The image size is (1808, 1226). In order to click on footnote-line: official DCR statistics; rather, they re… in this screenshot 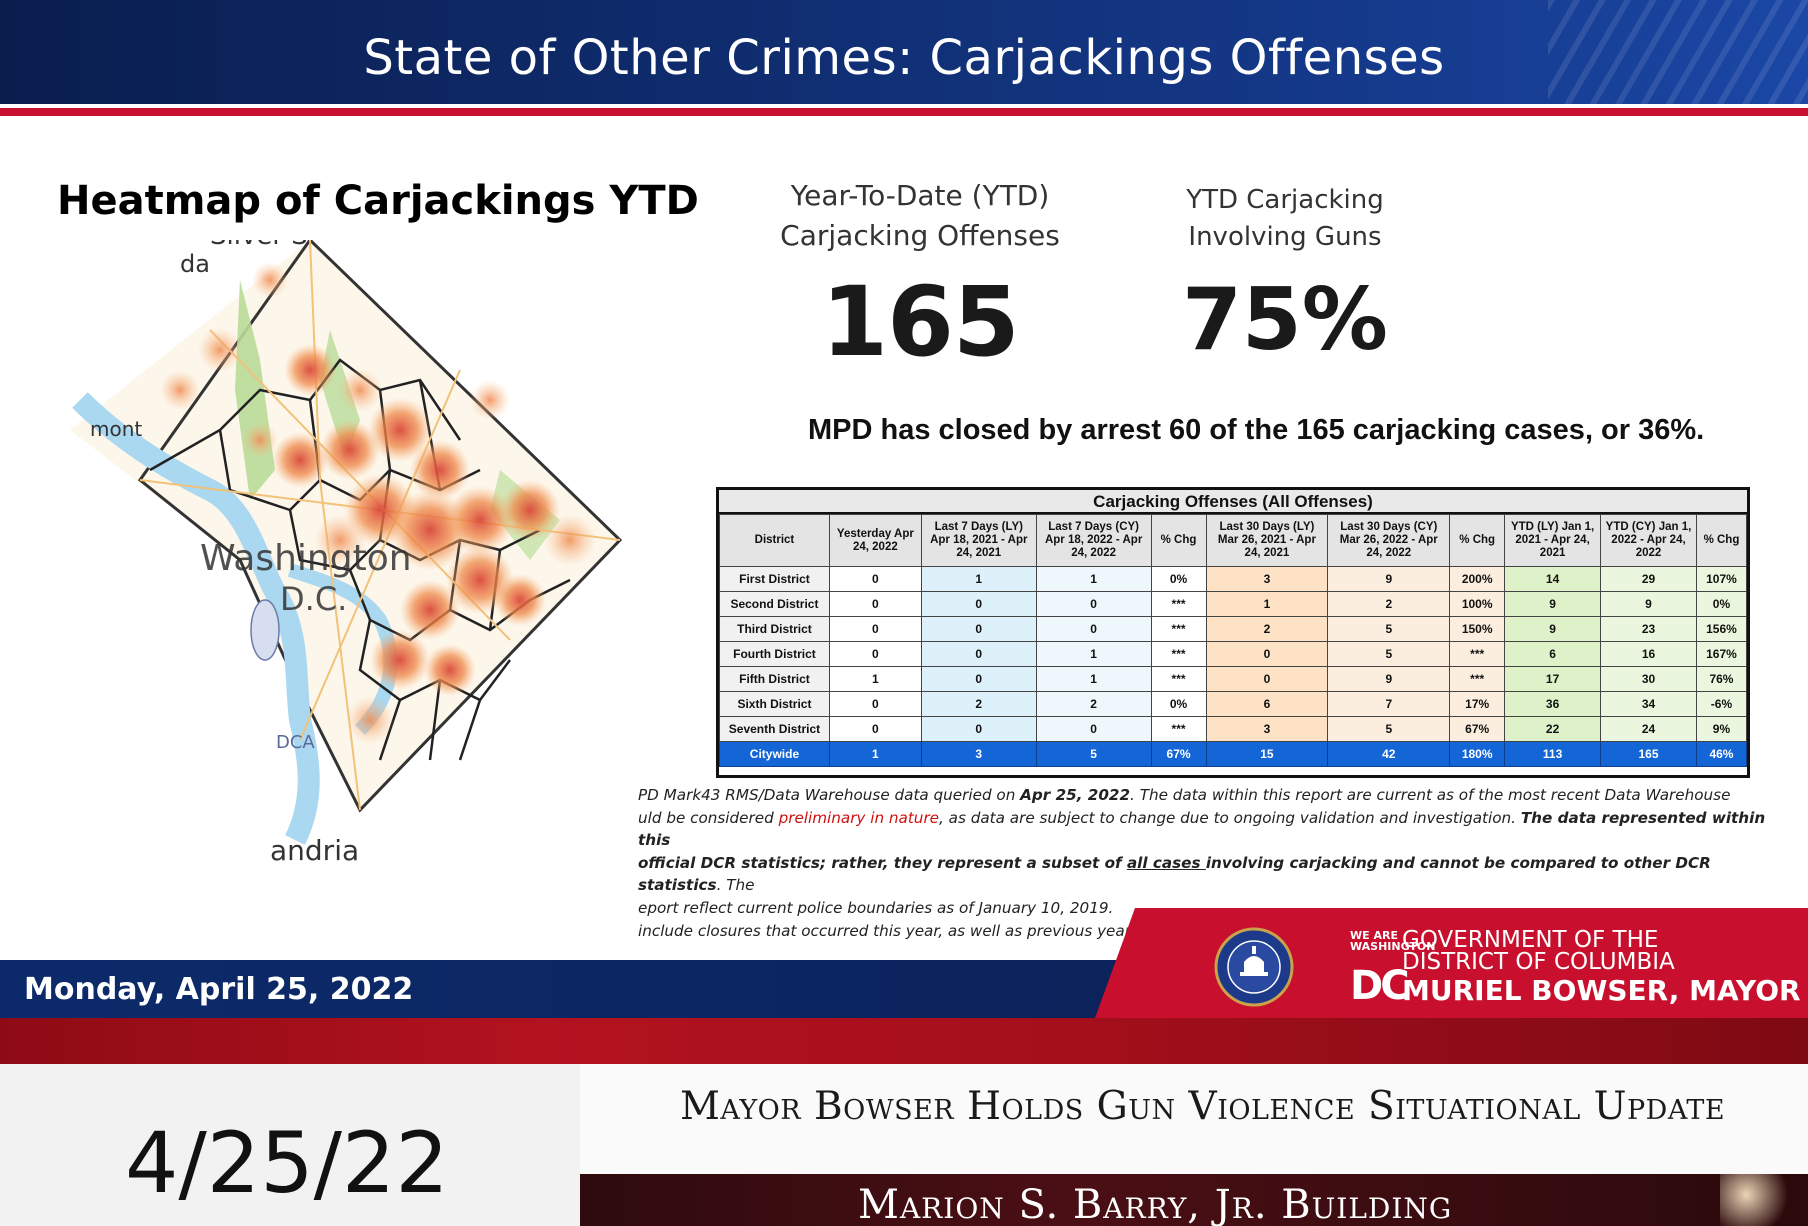, I will do `click(1213, 874)`.